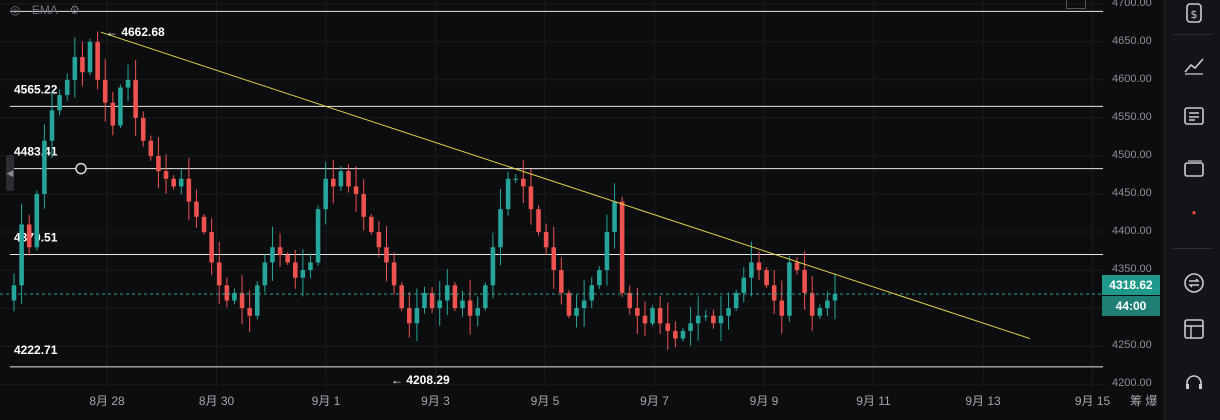 Image resolution: width=1220 pixels, height=420 pixels. What do you see at coordinates (1194, 13) in the screenshot?
I see `dollar-icon: $` at bounding box center [1194, 13].